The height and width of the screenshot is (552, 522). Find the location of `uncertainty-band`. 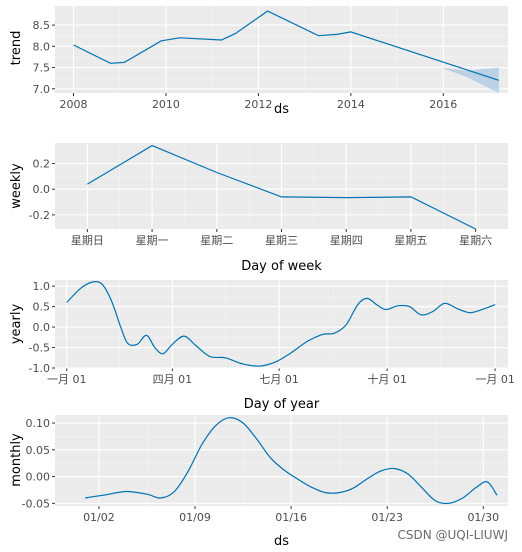

uncertainty-band is located at coordinates (471, 80).